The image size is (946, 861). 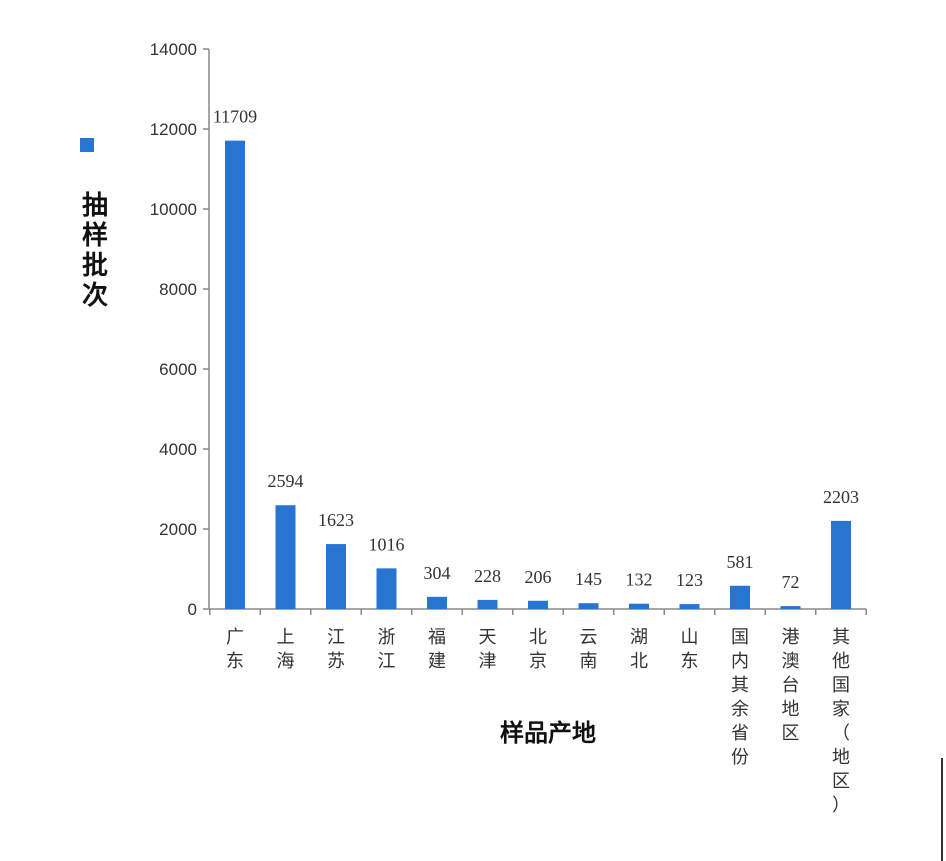 I want to click on category-label: 湖北, so click(x=639, y=649).